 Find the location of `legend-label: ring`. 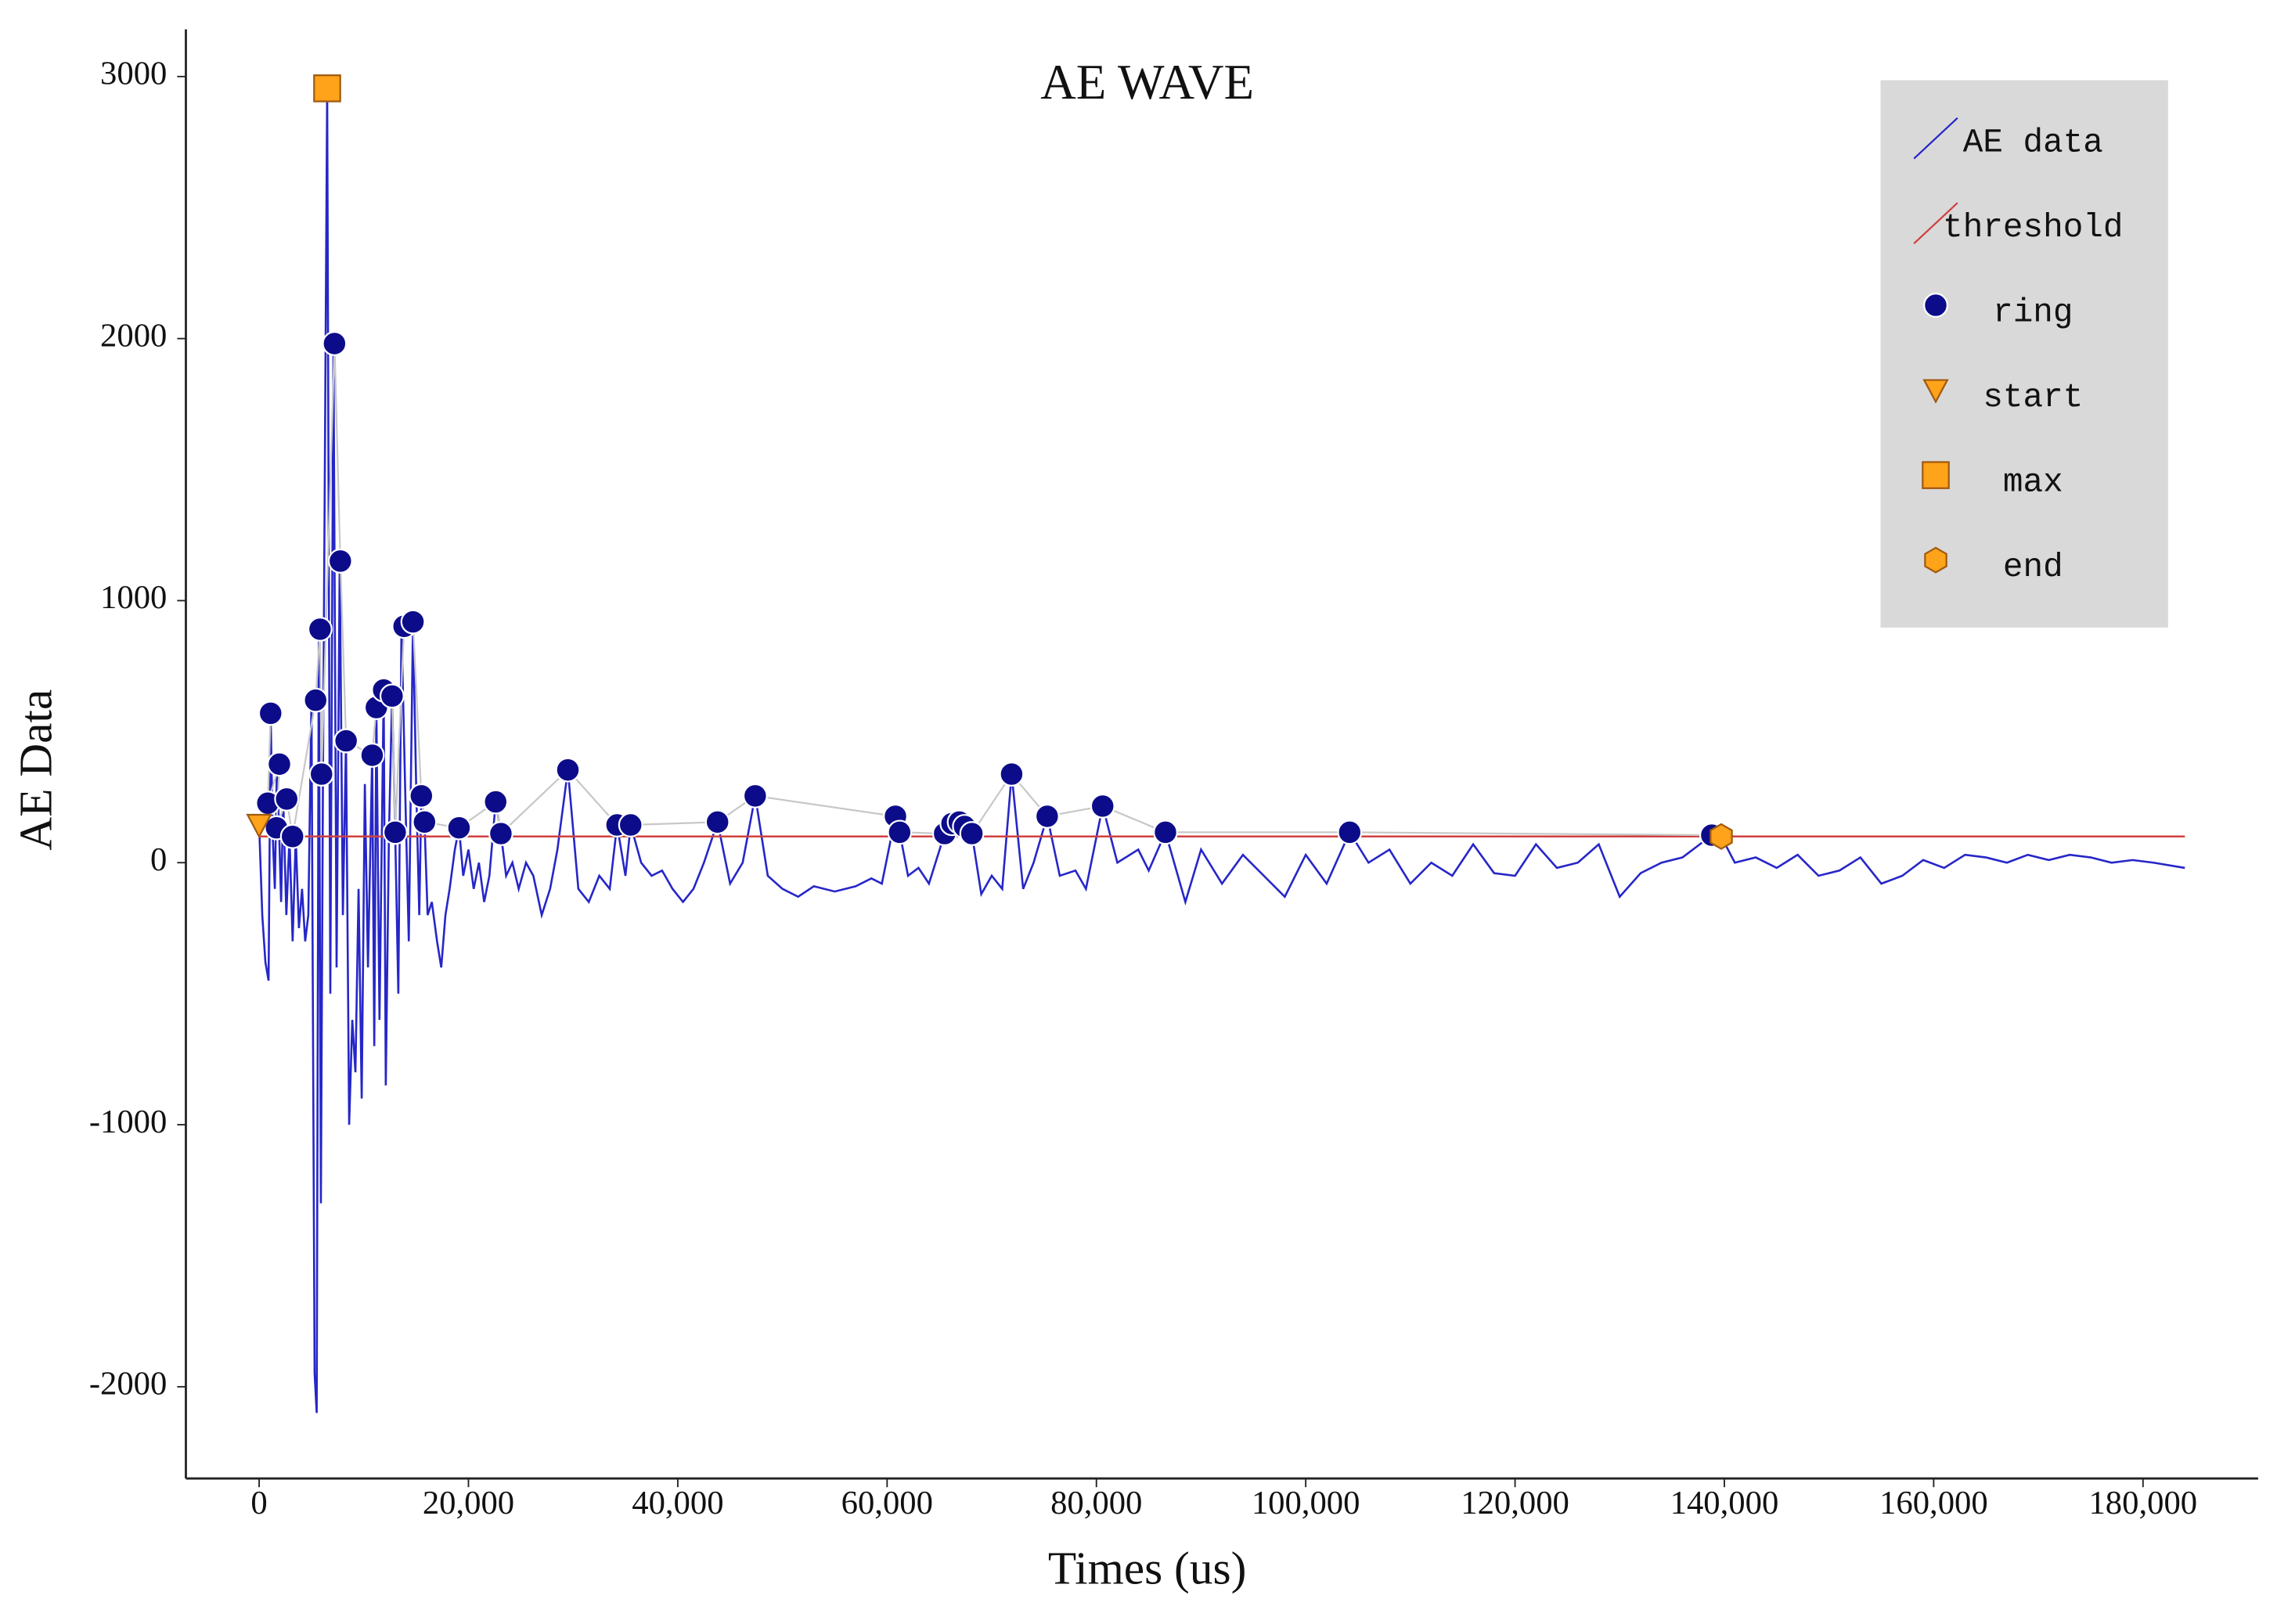

legend-label: ring is located at coordinates (2033, 312).